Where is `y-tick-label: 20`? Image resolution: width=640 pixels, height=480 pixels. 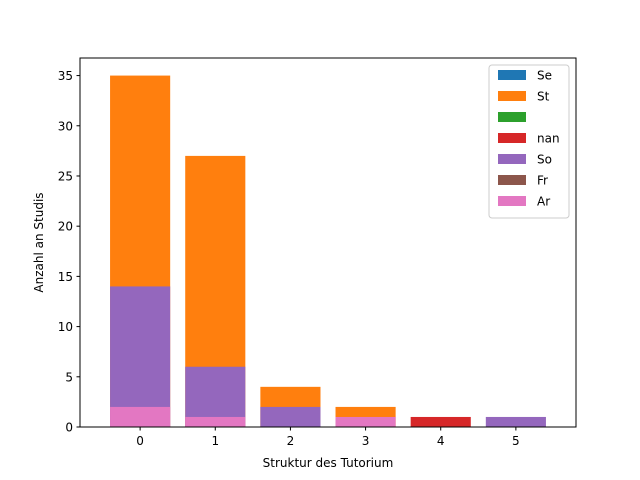 y-tick-label: 20 is located at coordinates (65, 227).